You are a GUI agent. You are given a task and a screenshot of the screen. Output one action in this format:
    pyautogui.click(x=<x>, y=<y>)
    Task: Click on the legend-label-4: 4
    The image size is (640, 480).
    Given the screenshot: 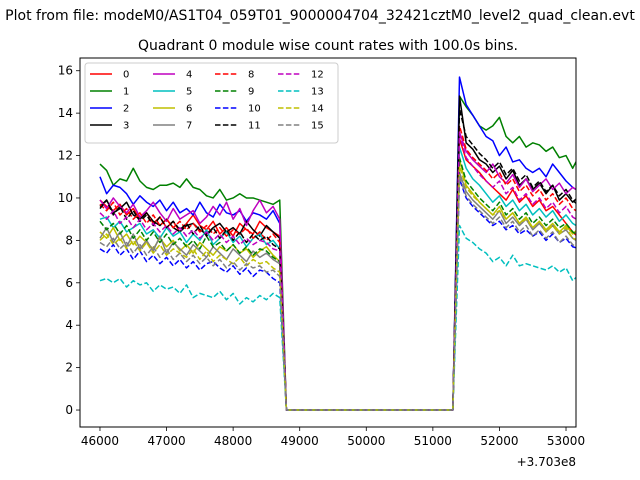 What is the action you would take?
    pyautogui.click(x=189, y=75)
    